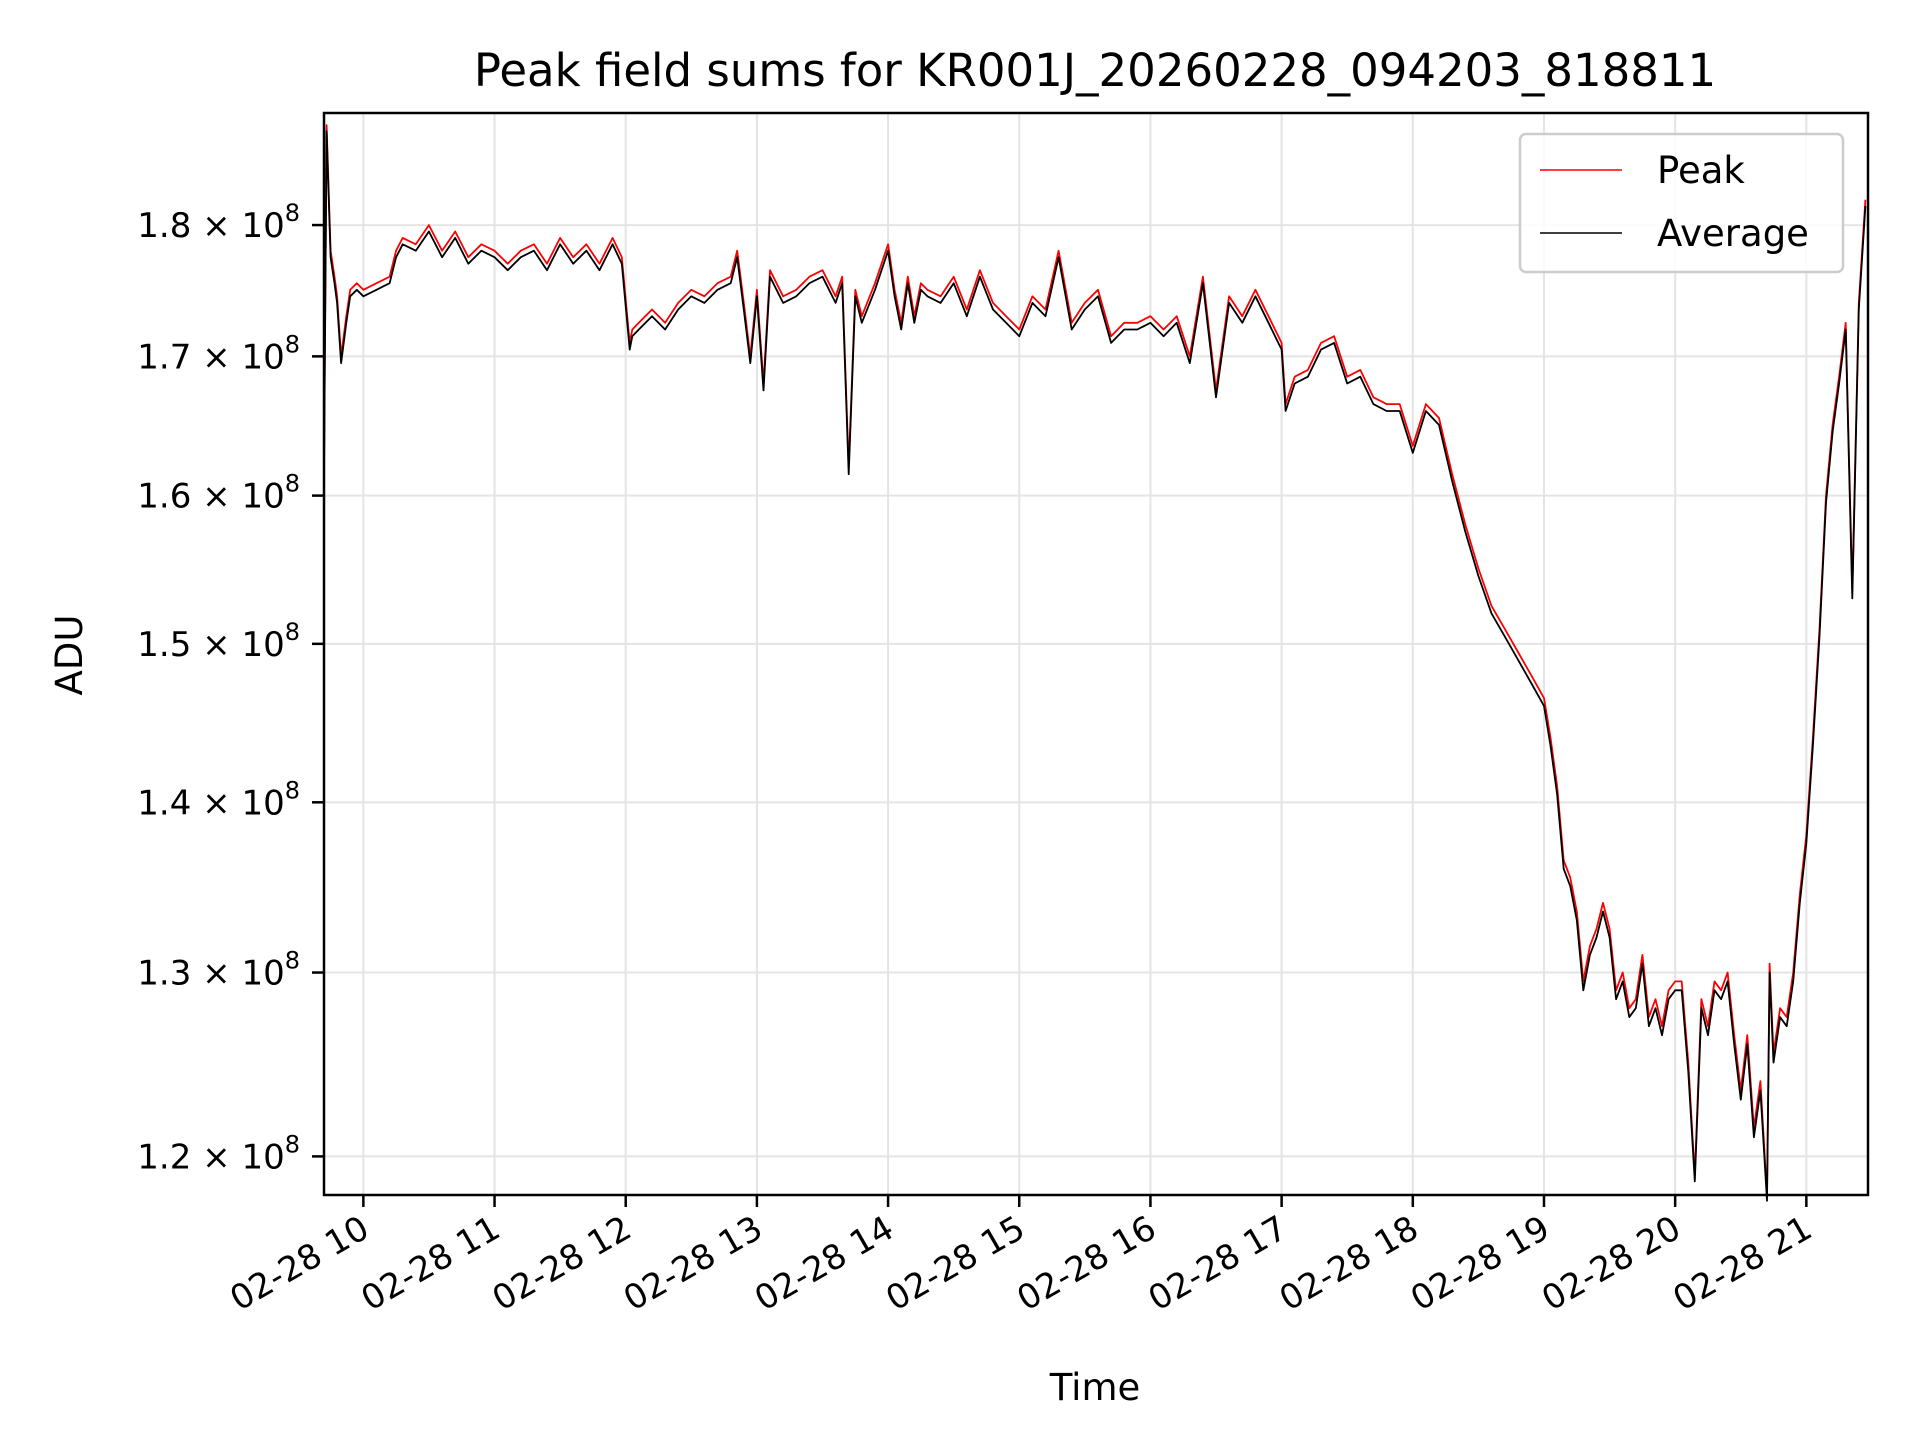 The height and width of the screenshot is (1440, 1920). I want to click on x-axis-label: Time, so click(1095, 1387).